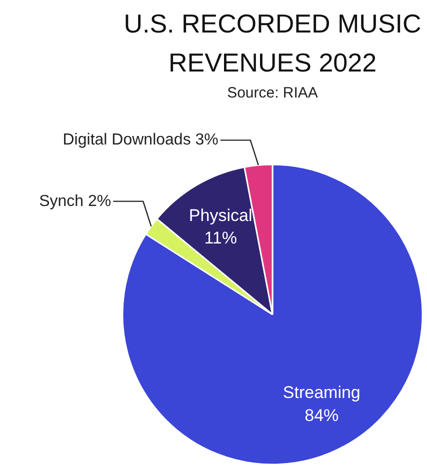 The image size is (427, 466). What do you see at coordinates (321, 392) in the screenshot?
I see `slice-label: Streaming` at bounding box center [321, 392].